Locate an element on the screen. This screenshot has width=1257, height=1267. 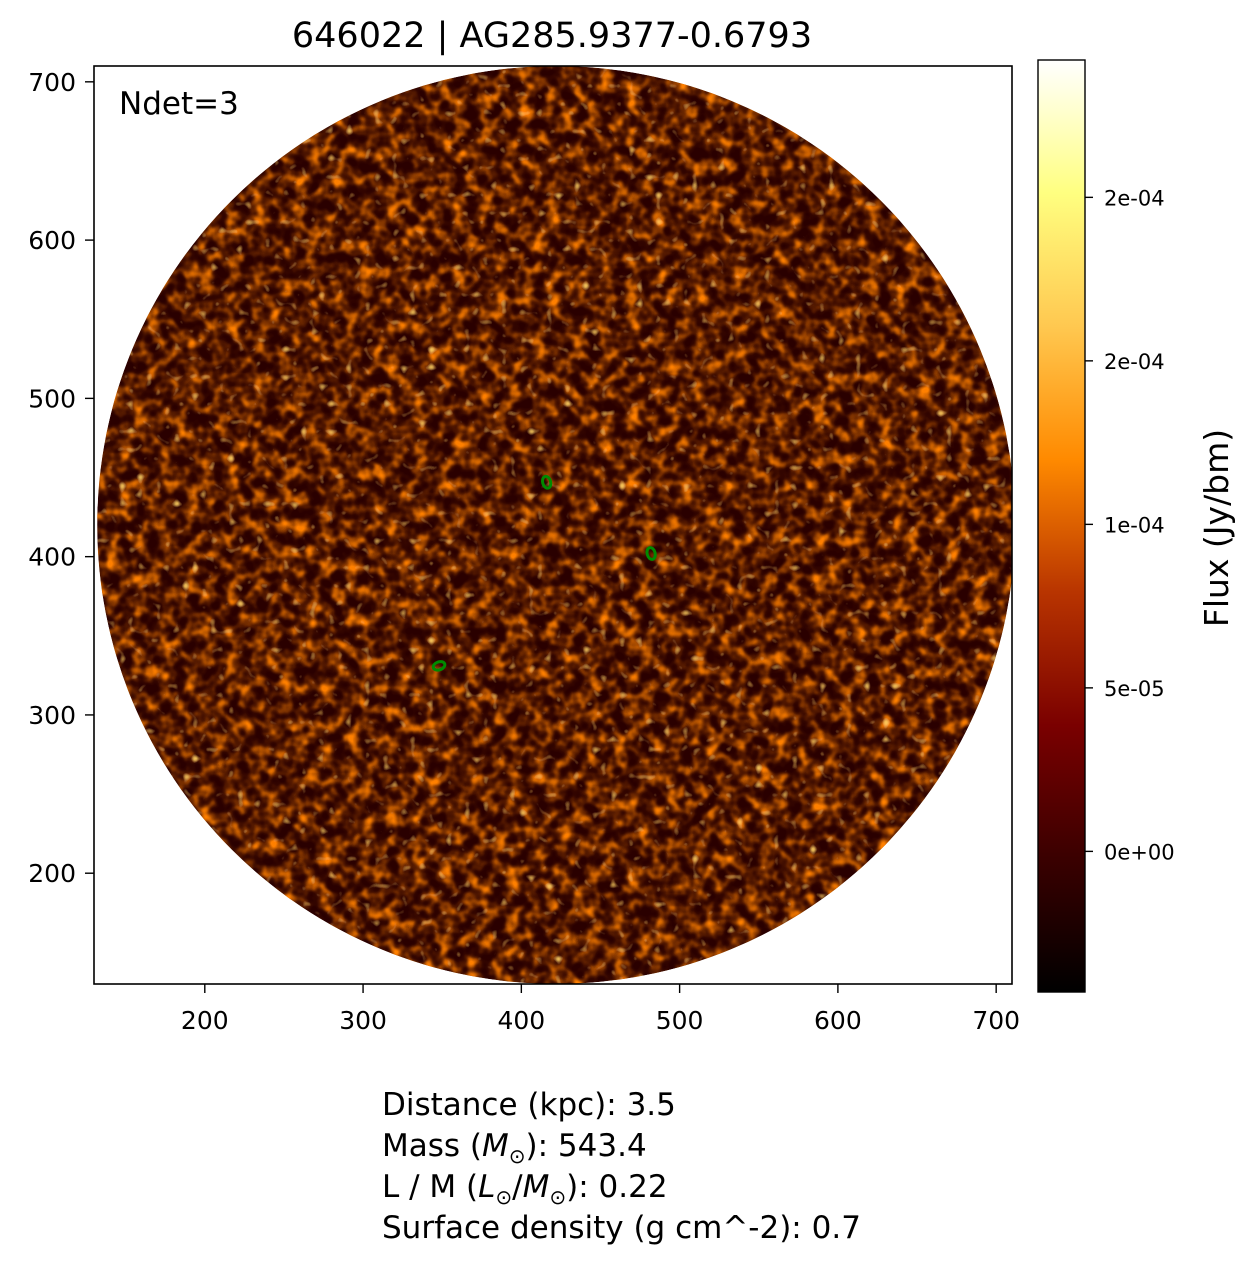
colorbar-frame is located at coordinates (1061, 526).